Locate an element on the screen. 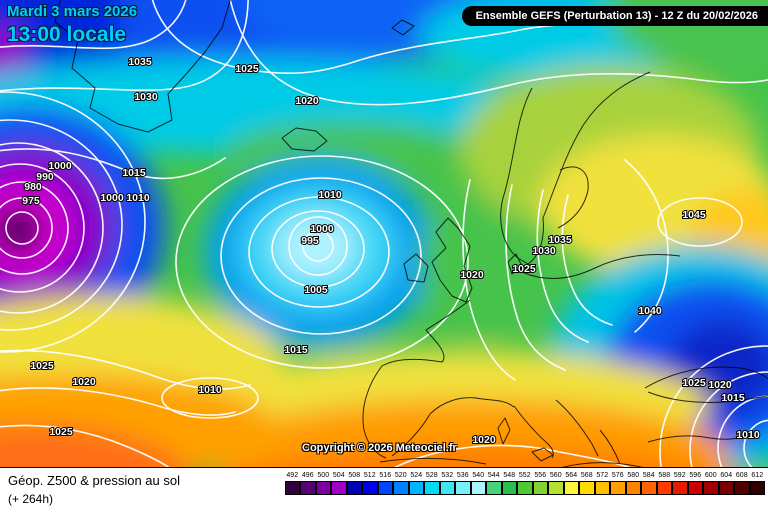  scale-cell: 540 is located at coordinates (478, 483).